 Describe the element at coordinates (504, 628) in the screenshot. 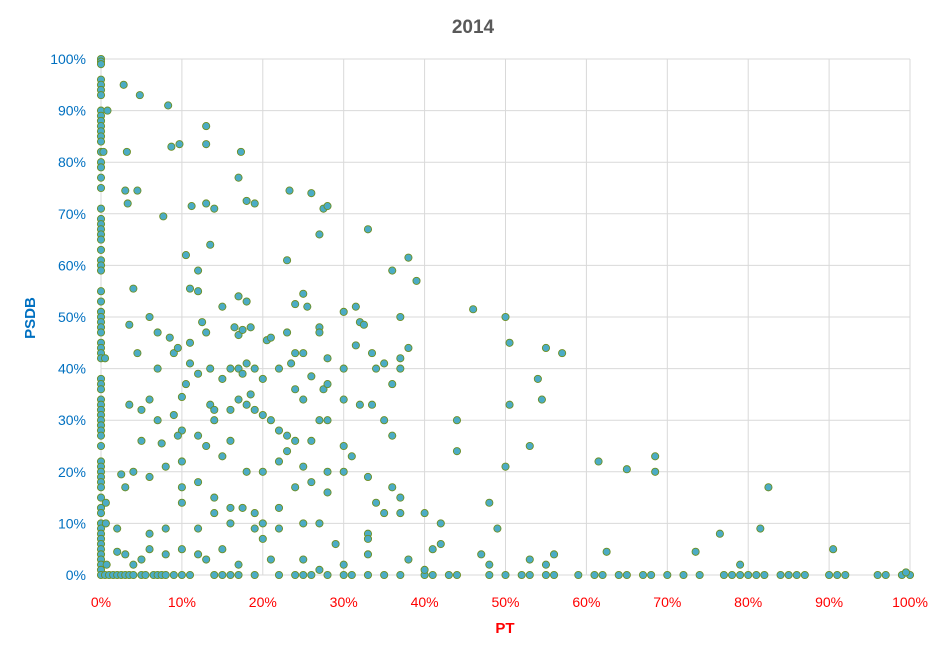

I see `x-axis-title: PT` at that location.